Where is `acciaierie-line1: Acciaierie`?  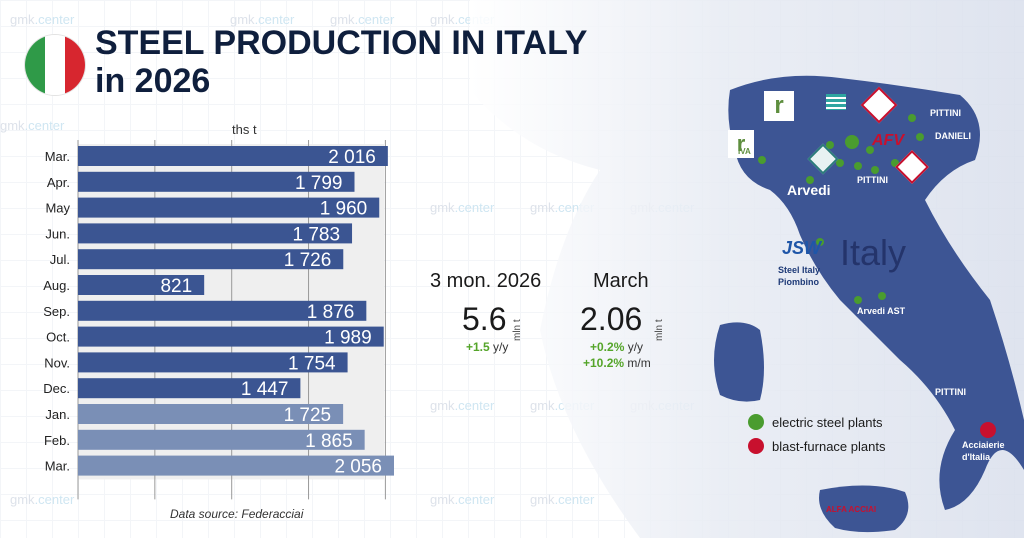 acciaierie-line1: Acciaierie is located at coordinates (983, 445).